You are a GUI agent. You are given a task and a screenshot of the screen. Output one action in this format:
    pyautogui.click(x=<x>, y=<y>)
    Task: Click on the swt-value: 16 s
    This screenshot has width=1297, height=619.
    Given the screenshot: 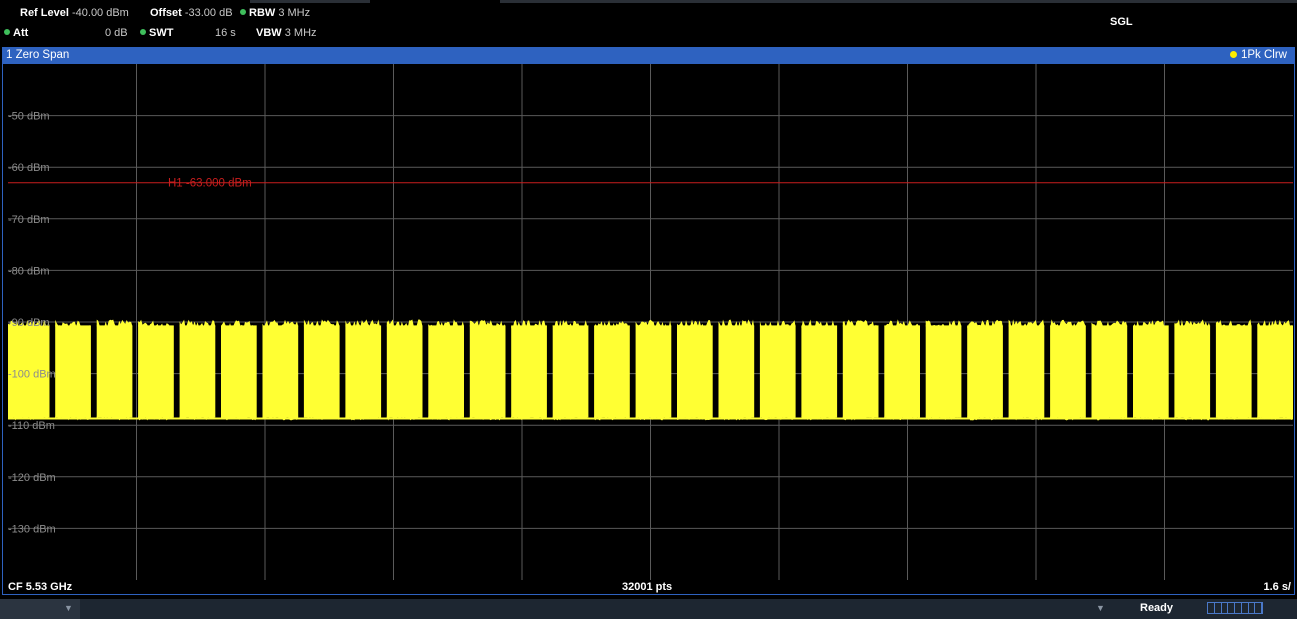 What is the action you would take?
    pyautogui.click(x=225, y=33)
    